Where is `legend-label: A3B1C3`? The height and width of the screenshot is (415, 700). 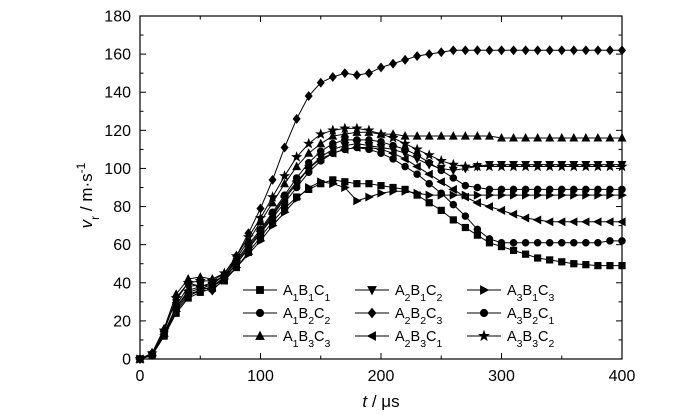
legend-label: A3B1C3 is located at coordinates (531, 293).